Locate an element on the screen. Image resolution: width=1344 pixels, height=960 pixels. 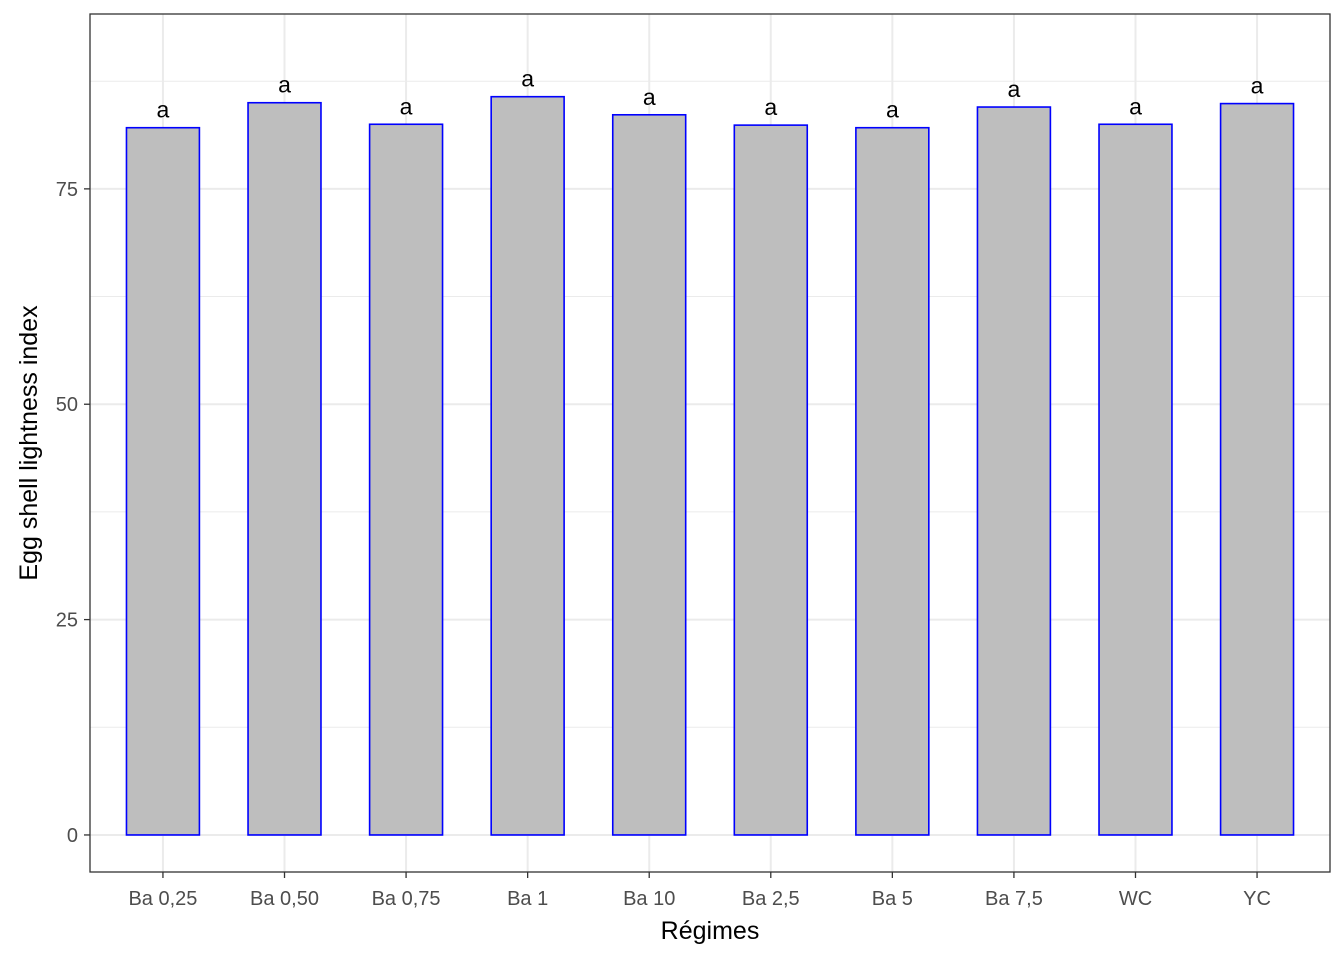
y-tick-label: 25 is located at coordinates (67, 621).